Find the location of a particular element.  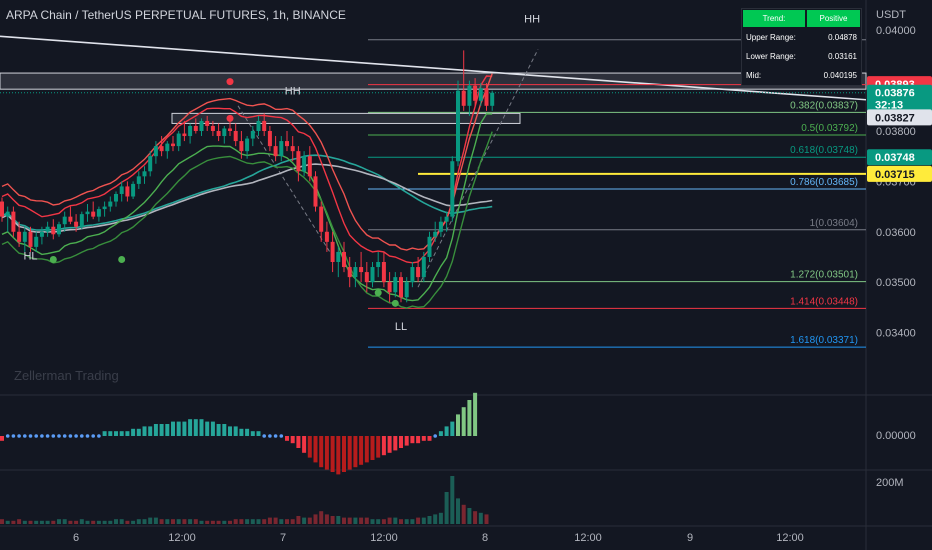

lower-range-label: Lower Range: is located at coordinates (771, 56).